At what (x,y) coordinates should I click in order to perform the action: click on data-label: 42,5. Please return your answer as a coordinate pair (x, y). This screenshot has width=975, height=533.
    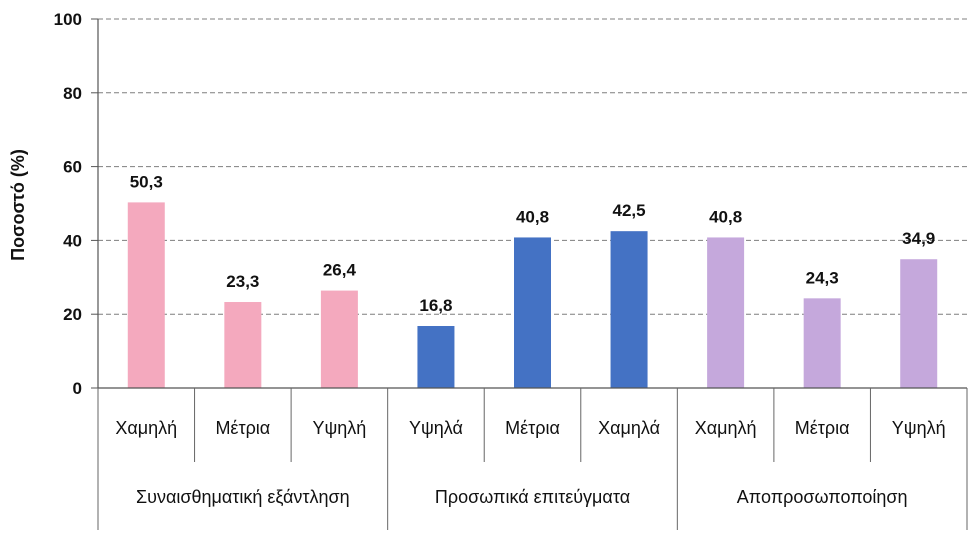
    Looking at the image, I should click on (629, 210).